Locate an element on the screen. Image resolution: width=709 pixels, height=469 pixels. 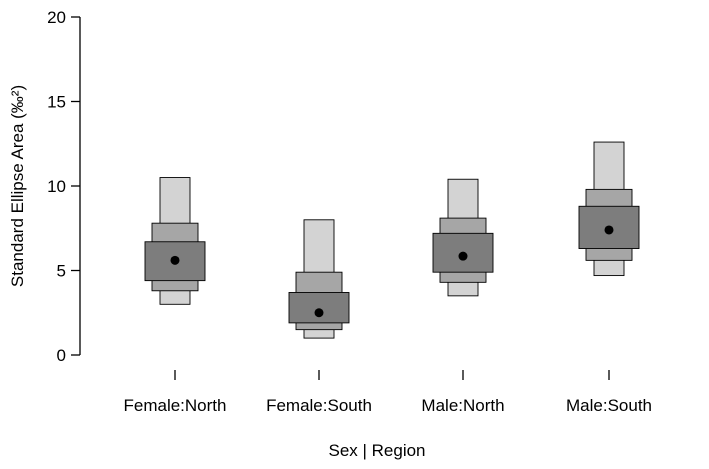
y-ticks: 0 5 10 15 20 is located at coordinates (63, 186).